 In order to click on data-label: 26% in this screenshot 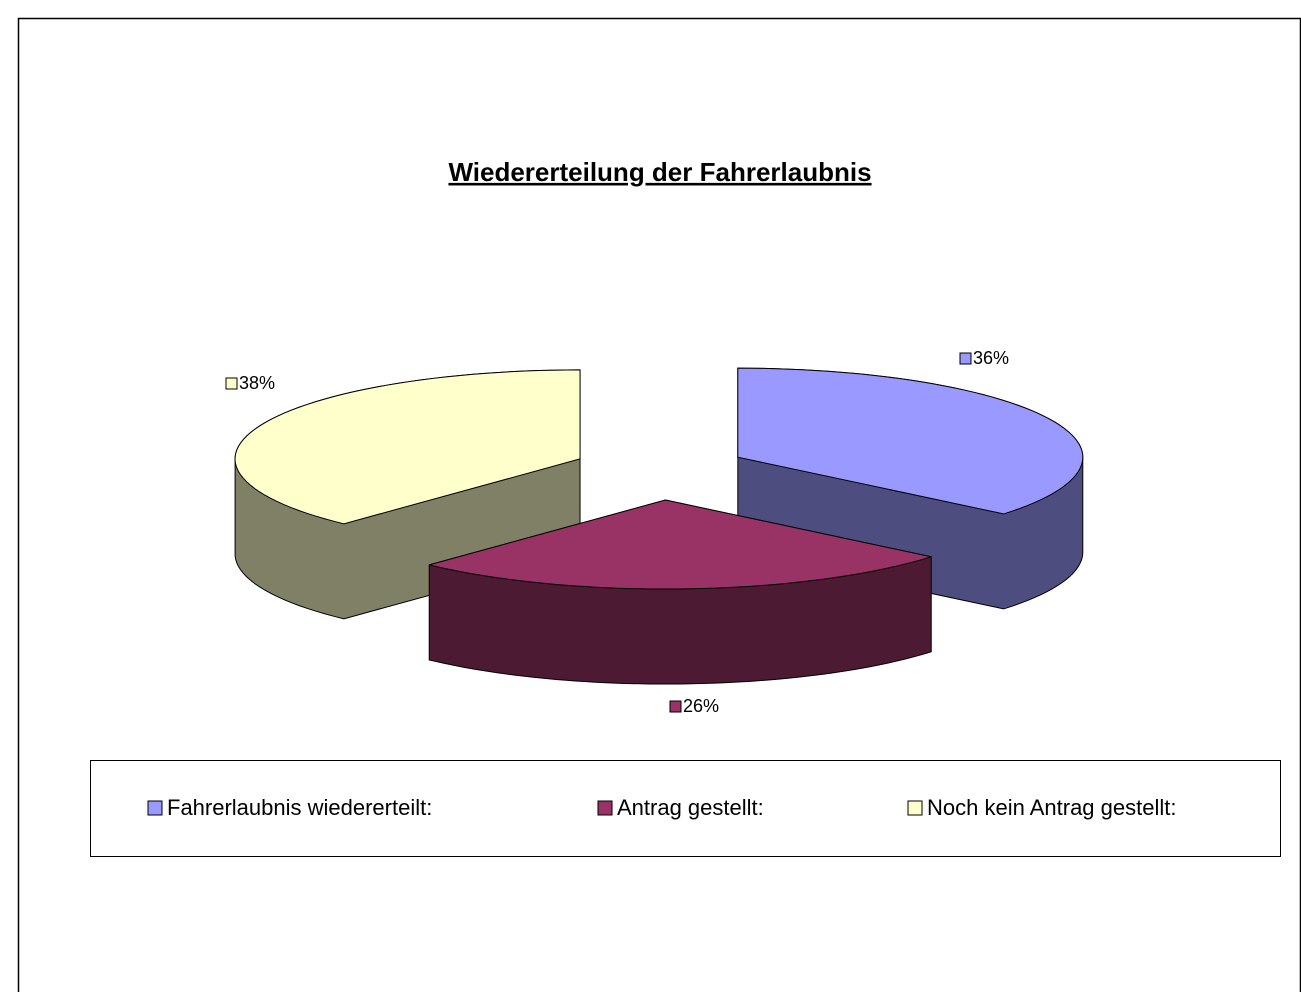, I will do `click(701, 706)`.